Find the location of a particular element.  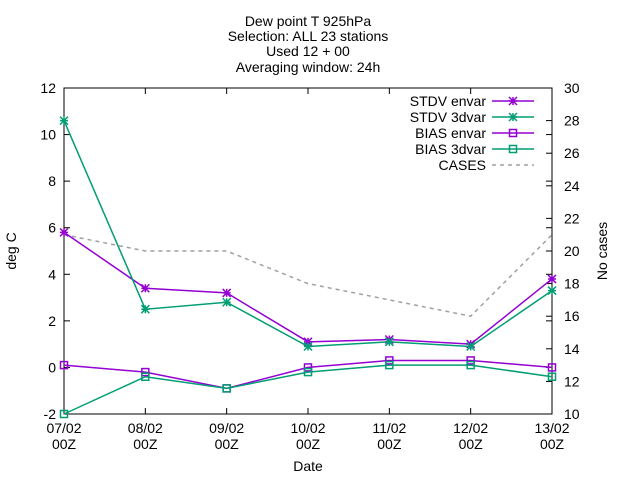

y2-tick-label: 28 is located at coordinates (572, 121).